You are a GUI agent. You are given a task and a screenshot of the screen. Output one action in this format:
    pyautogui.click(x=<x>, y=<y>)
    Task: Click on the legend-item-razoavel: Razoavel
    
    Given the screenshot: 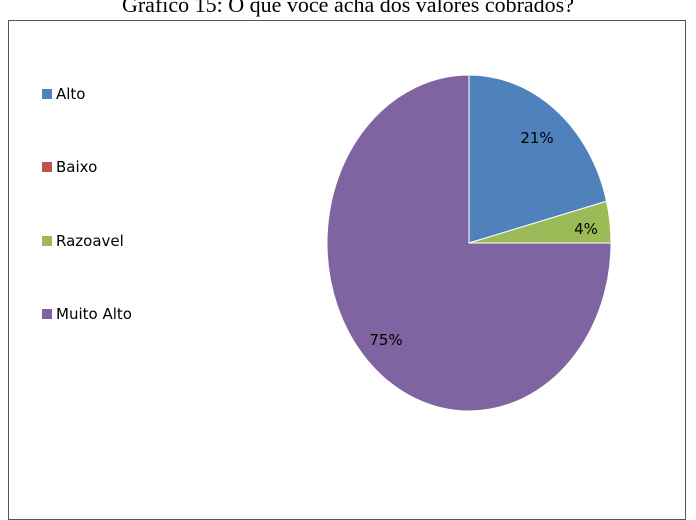 What is the action you would take?
    pyautogui.click(x=83, y=241)
    